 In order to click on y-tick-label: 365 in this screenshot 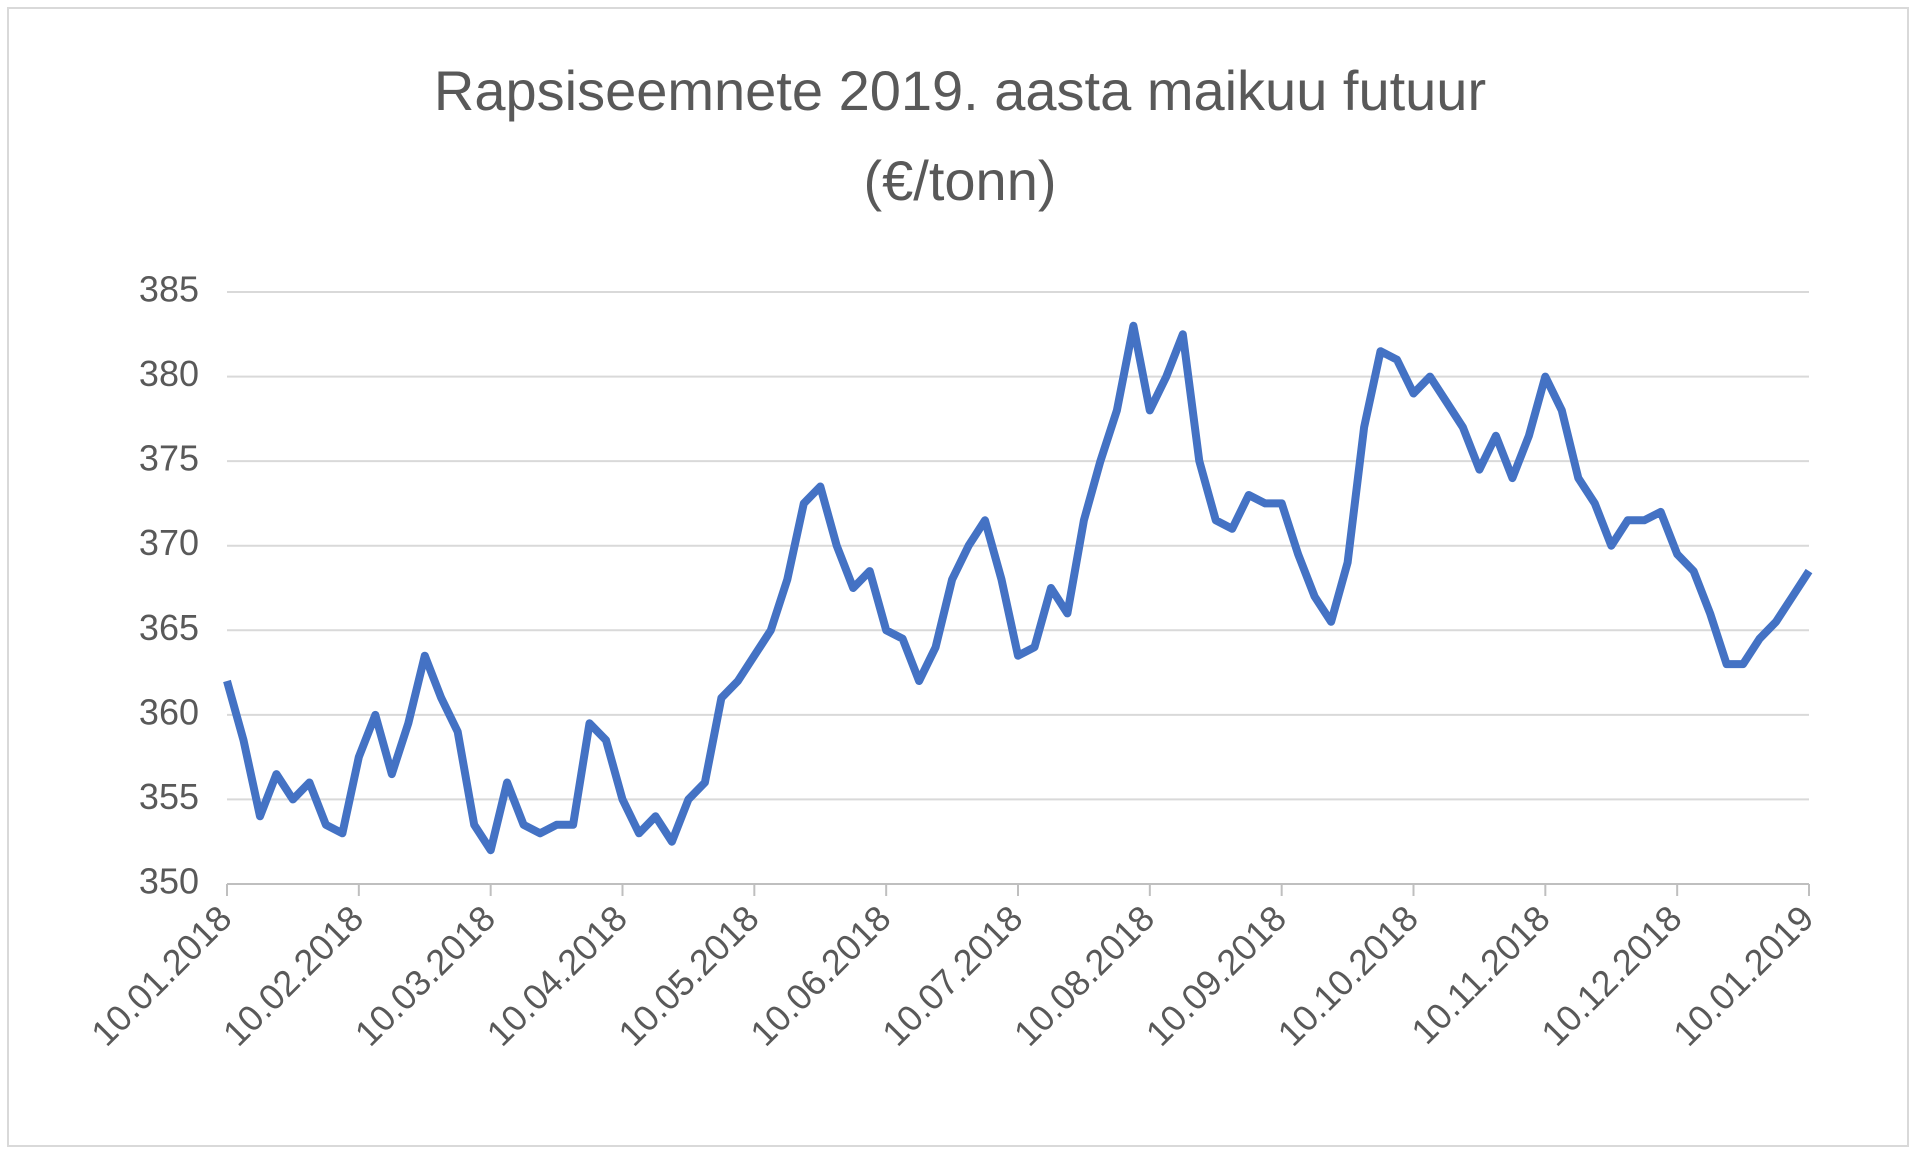, I will do `click(169, 627)`.